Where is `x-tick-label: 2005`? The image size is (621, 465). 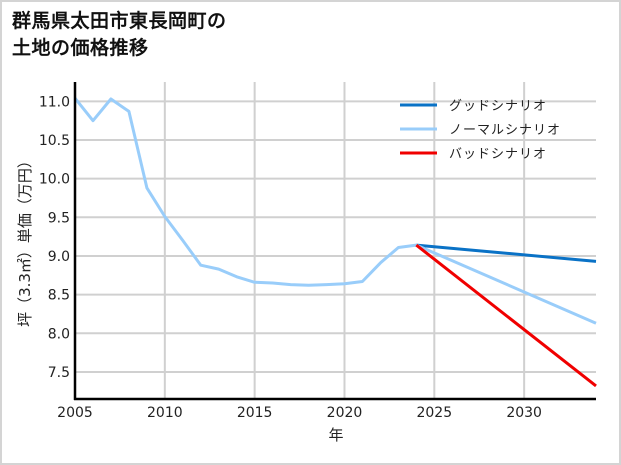
x-tick-label: 2005 is located at coordinates (75, 413).